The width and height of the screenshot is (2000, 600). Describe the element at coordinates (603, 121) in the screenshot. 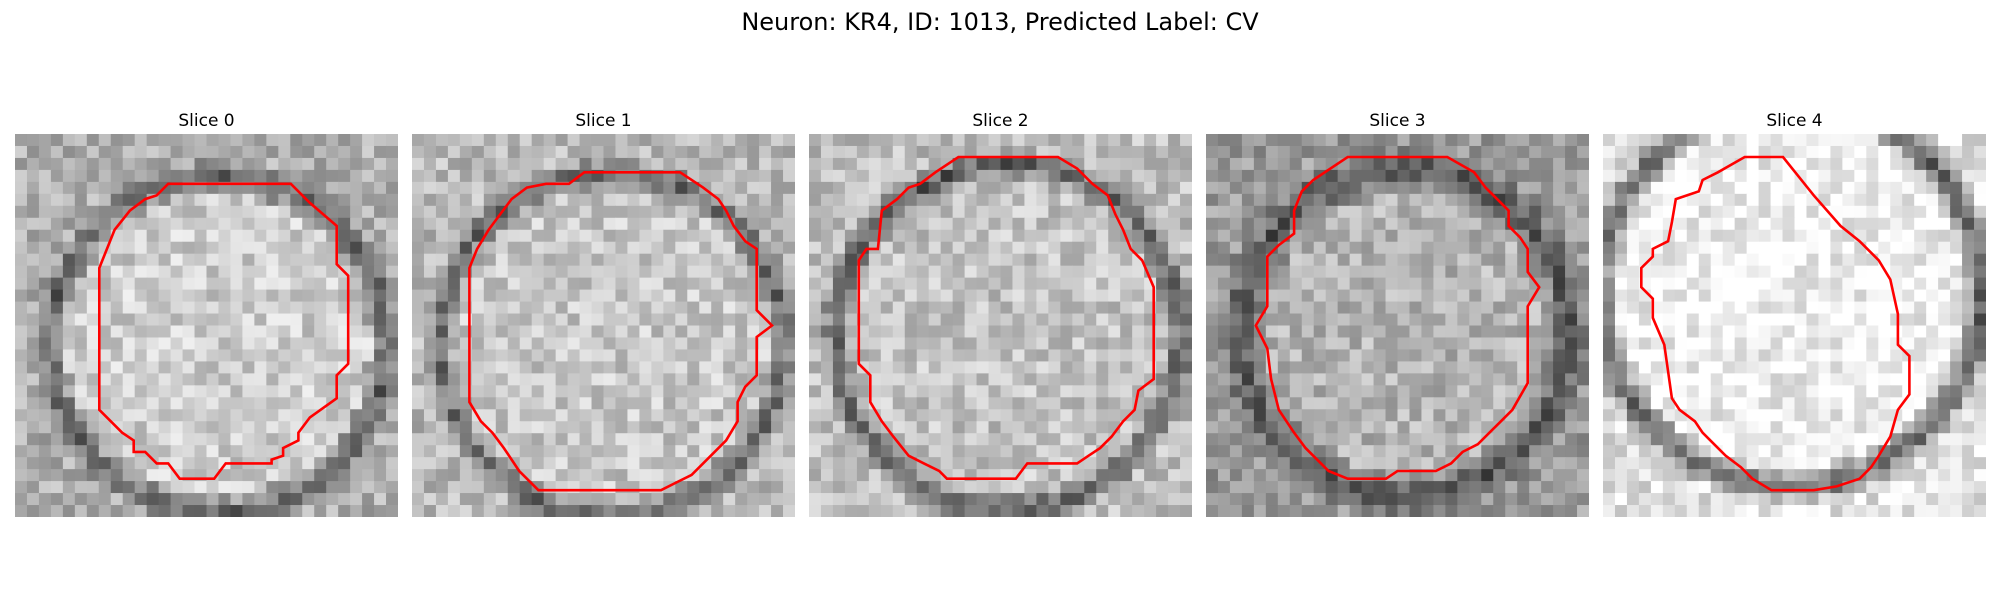

I see `slice-title-1: Slice 1` at that location.